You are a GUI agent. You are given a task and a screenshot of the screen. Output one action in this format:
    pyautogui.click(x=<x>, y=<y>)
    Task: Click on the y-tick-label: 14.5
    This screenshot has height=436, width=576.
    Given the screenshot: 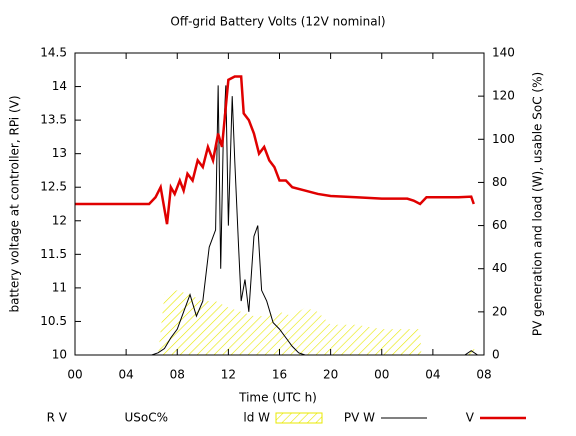 What is the action you would take?
    pyautogui.click(x=53, y=53)
    